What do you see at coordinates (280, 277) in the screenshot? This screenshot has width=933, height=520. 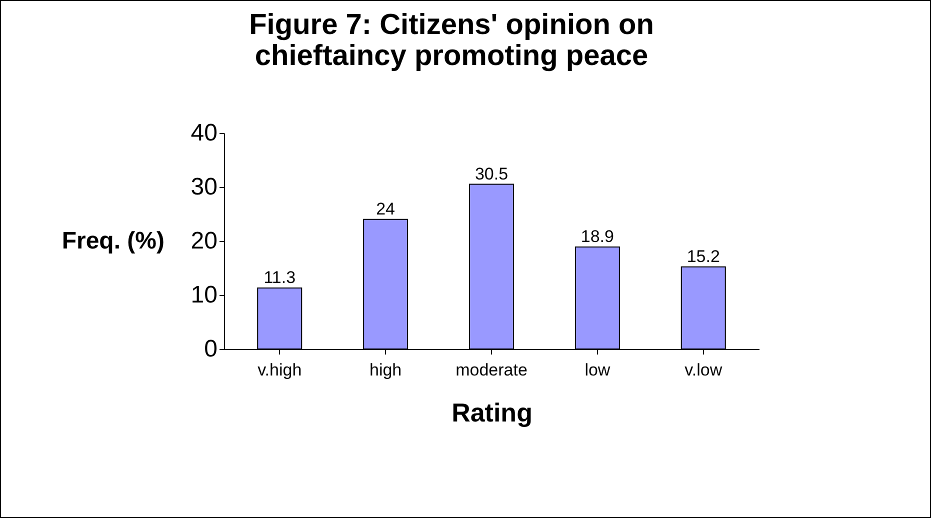 I see `data-label: 11.3` at bounding box center [280, 277].